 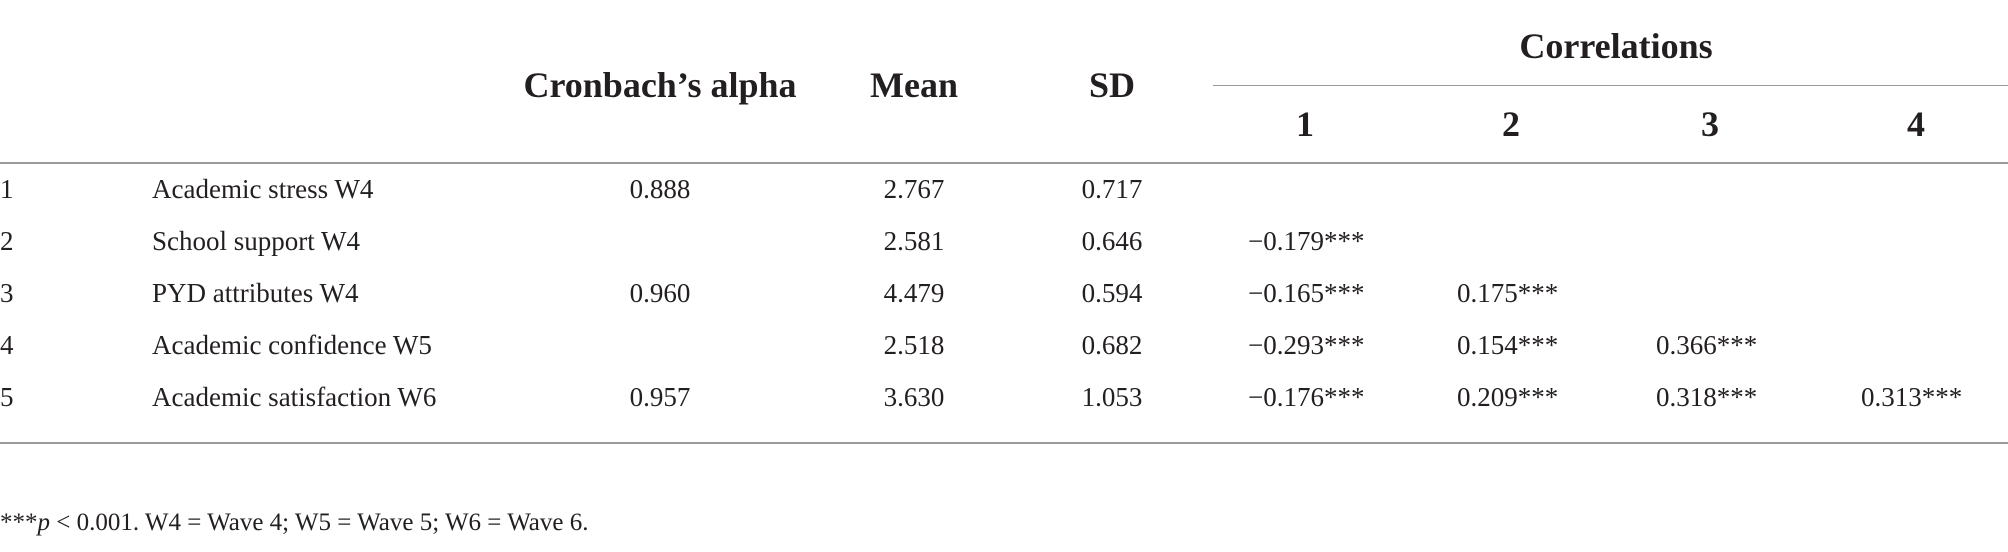 I want to click on footnote-p: p, so click(x=44, y=522).